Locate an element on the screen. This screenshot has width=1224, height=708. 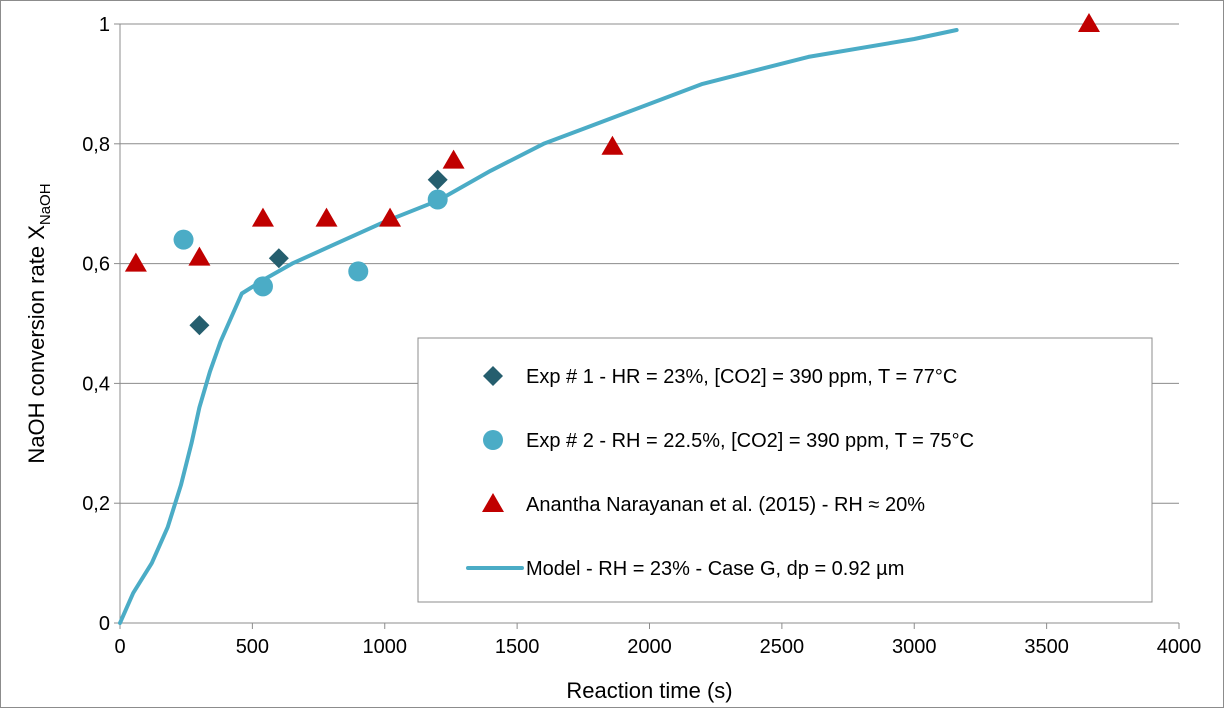
y-tick-label: 0 is located at coordinates (104, 624).